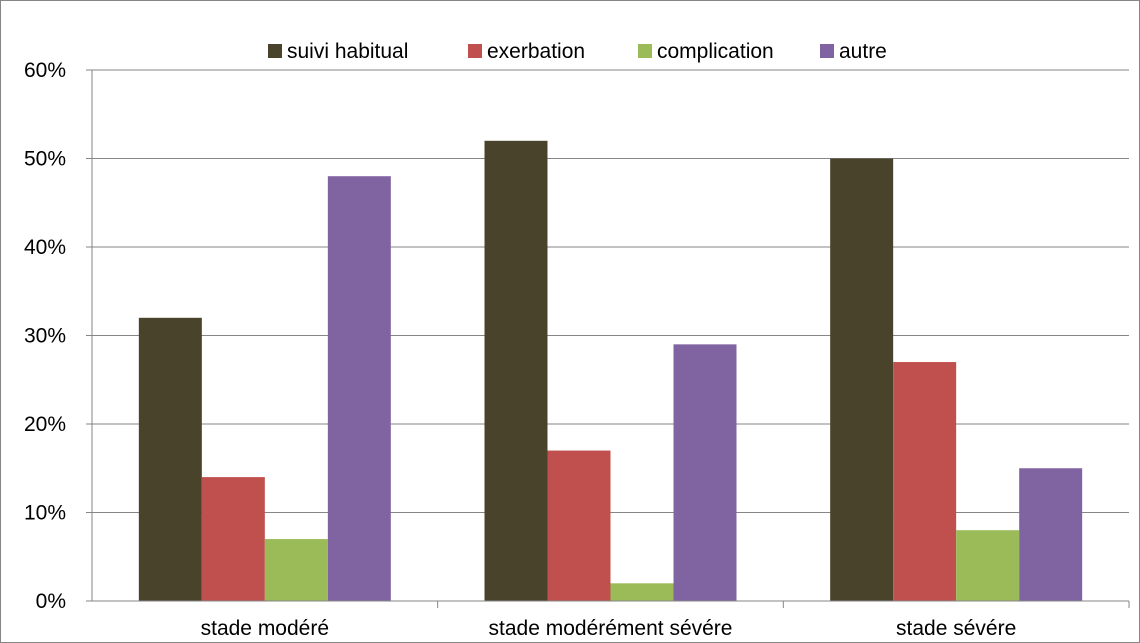  Describe the element at coordinates (956, 628) in the screenshot. I see `x-category-label: stade sévére` at that location.